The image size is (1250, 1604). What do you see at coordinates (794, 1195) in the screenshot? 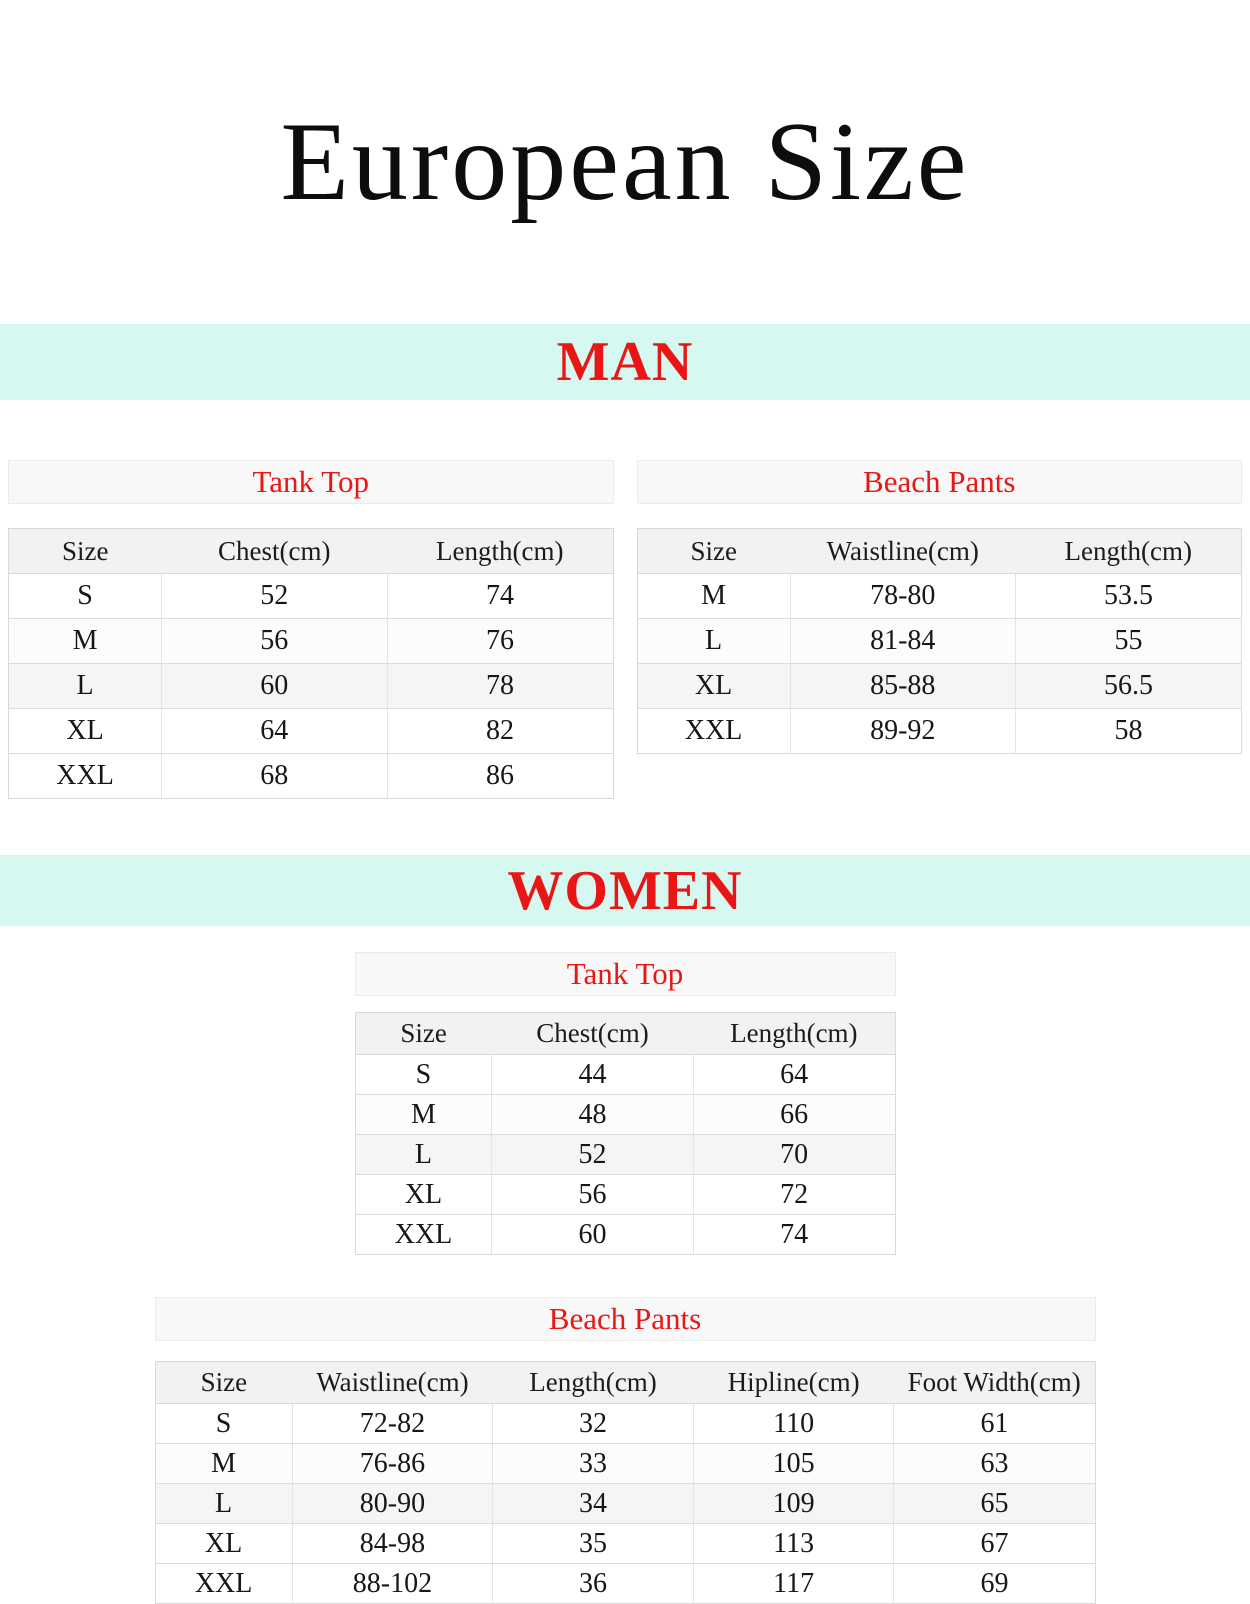
I see `table-cell: 72` at bounding box center [794, 1195].